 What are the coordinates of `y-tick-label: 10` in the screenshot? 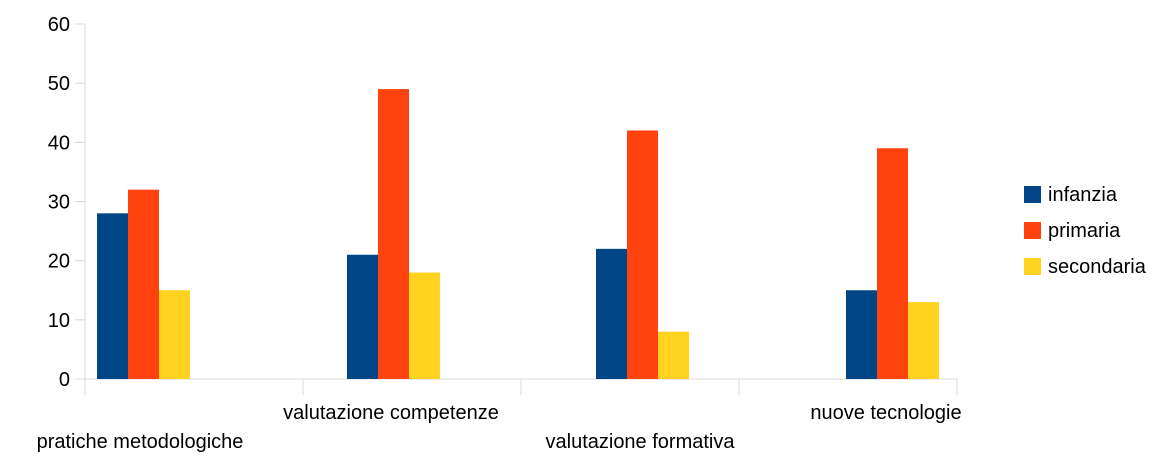 It's located at (59, 321).